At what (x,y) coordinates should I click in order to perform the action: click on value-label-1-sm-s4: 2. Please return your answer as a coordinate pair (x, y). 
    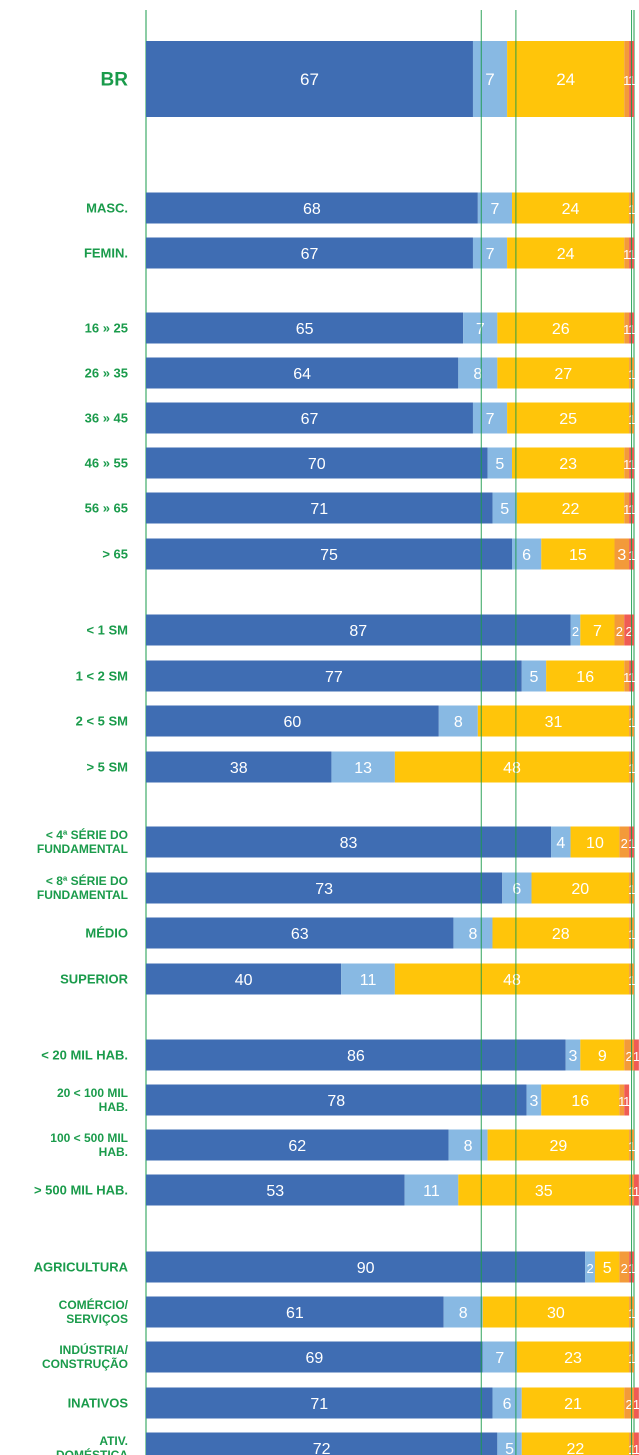
    Looking at the image, I should click on (619, 631).